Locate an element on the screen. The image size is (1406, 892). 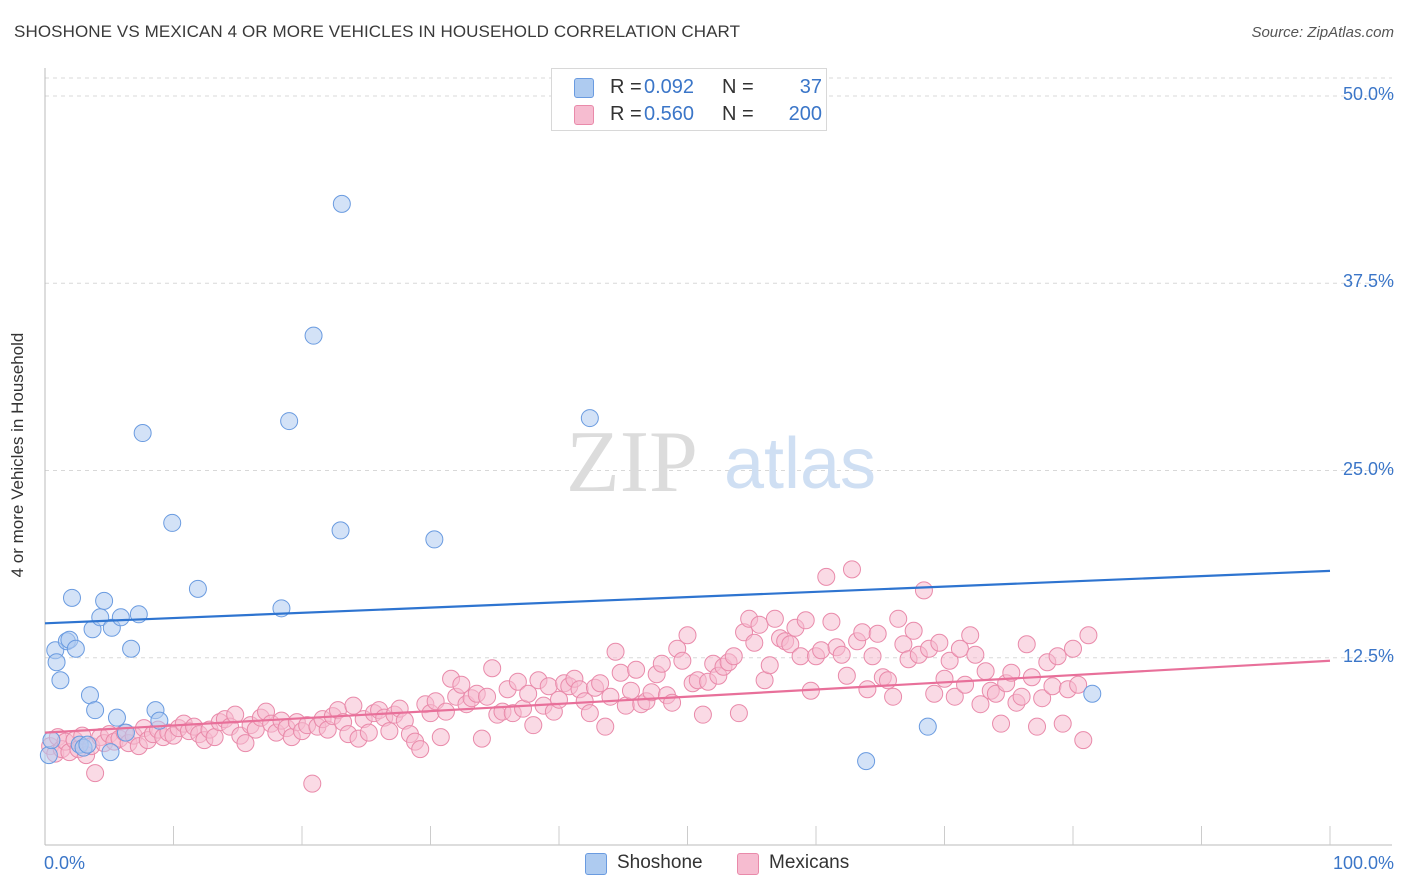
y-axis-label: 4 or more Vehicles in Household is located at coordinates (17, 455).